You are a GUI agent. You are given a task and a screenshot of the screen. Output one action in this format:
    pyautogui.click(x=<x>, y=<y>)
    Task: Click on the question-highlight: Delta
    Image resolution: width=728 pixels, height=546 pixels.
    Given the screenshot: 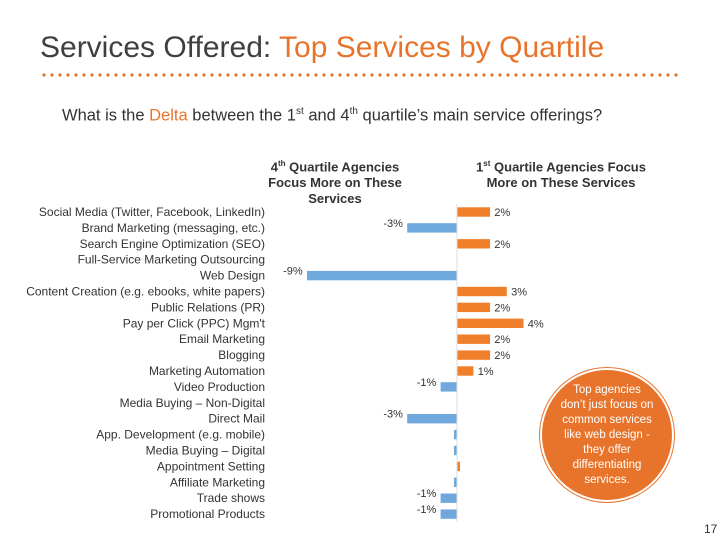 What is the action you would take?
    pyautogui.click(x=168, y=115)
    